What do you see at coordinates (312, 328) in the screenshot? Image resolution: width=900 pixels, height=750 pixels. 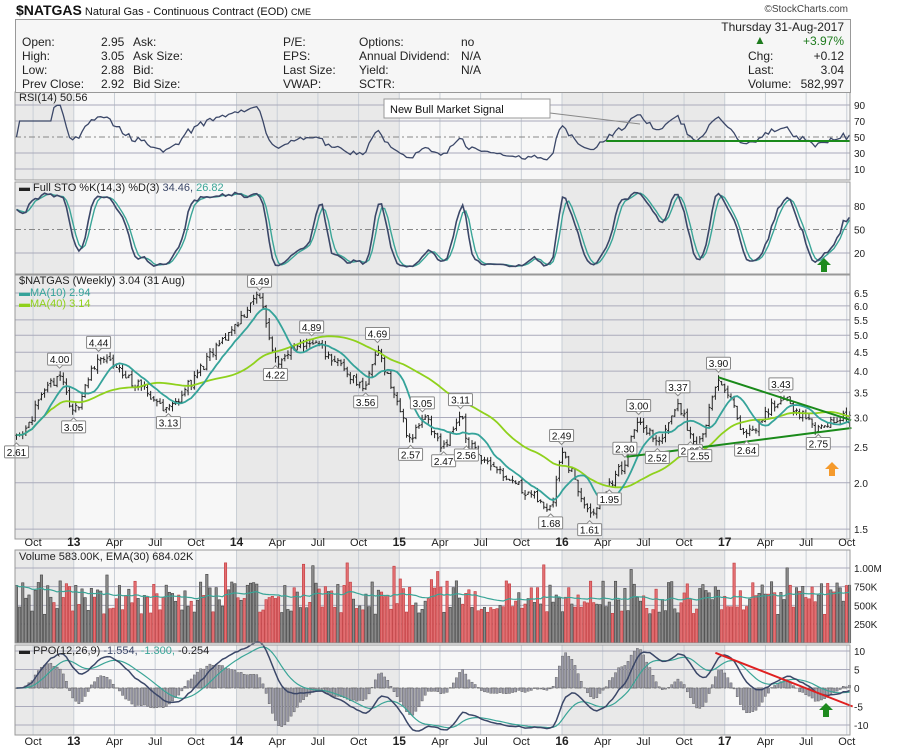 I see `price-annotation-label: 4.89` at bounding box center [312, 328].